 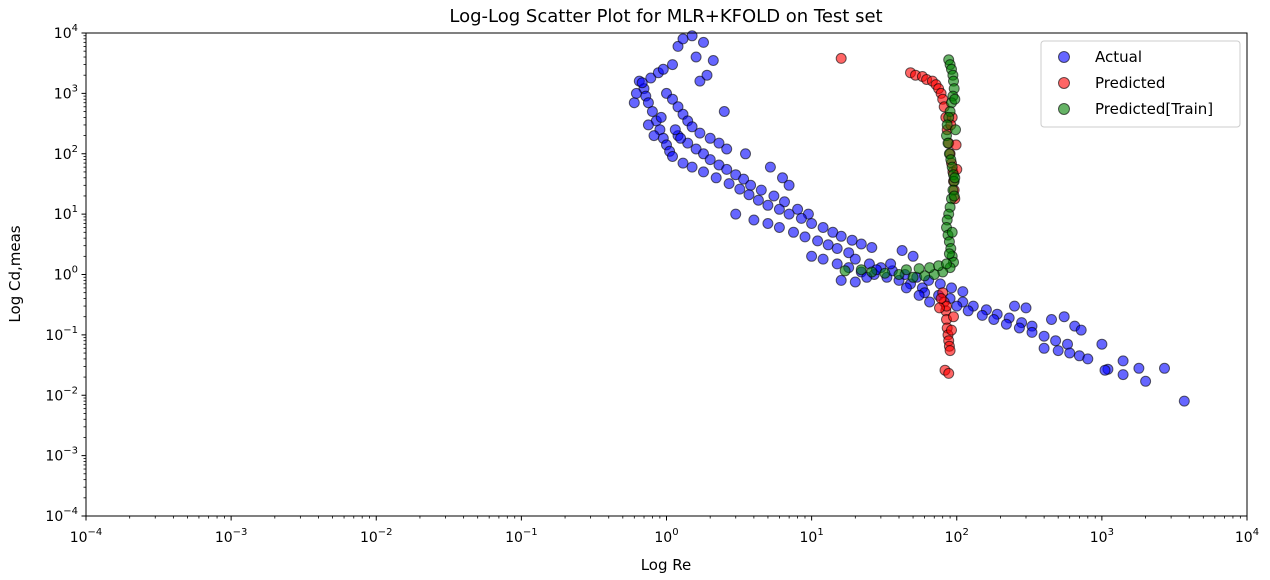 I want to click on y-tick-label: 10⁻³, so click(x=61, y=455).